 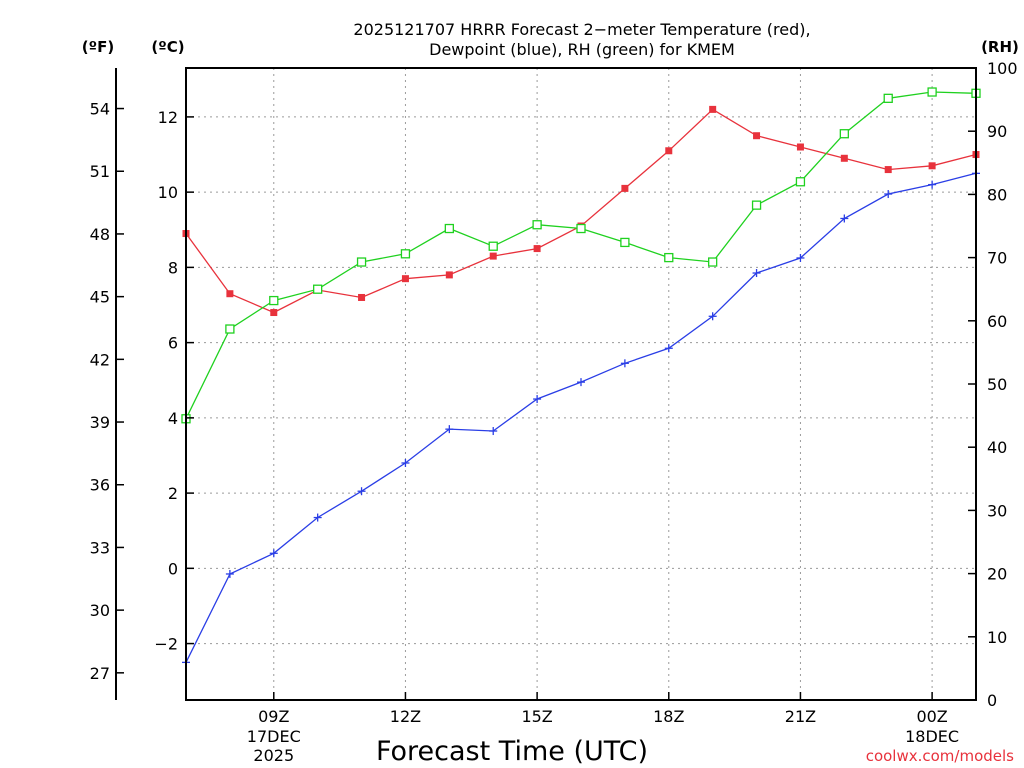 What do you see at coordinates (273, 716) in the screenshot?
I see `x-tick-label: 09Z` at bounding box center [273, 716].